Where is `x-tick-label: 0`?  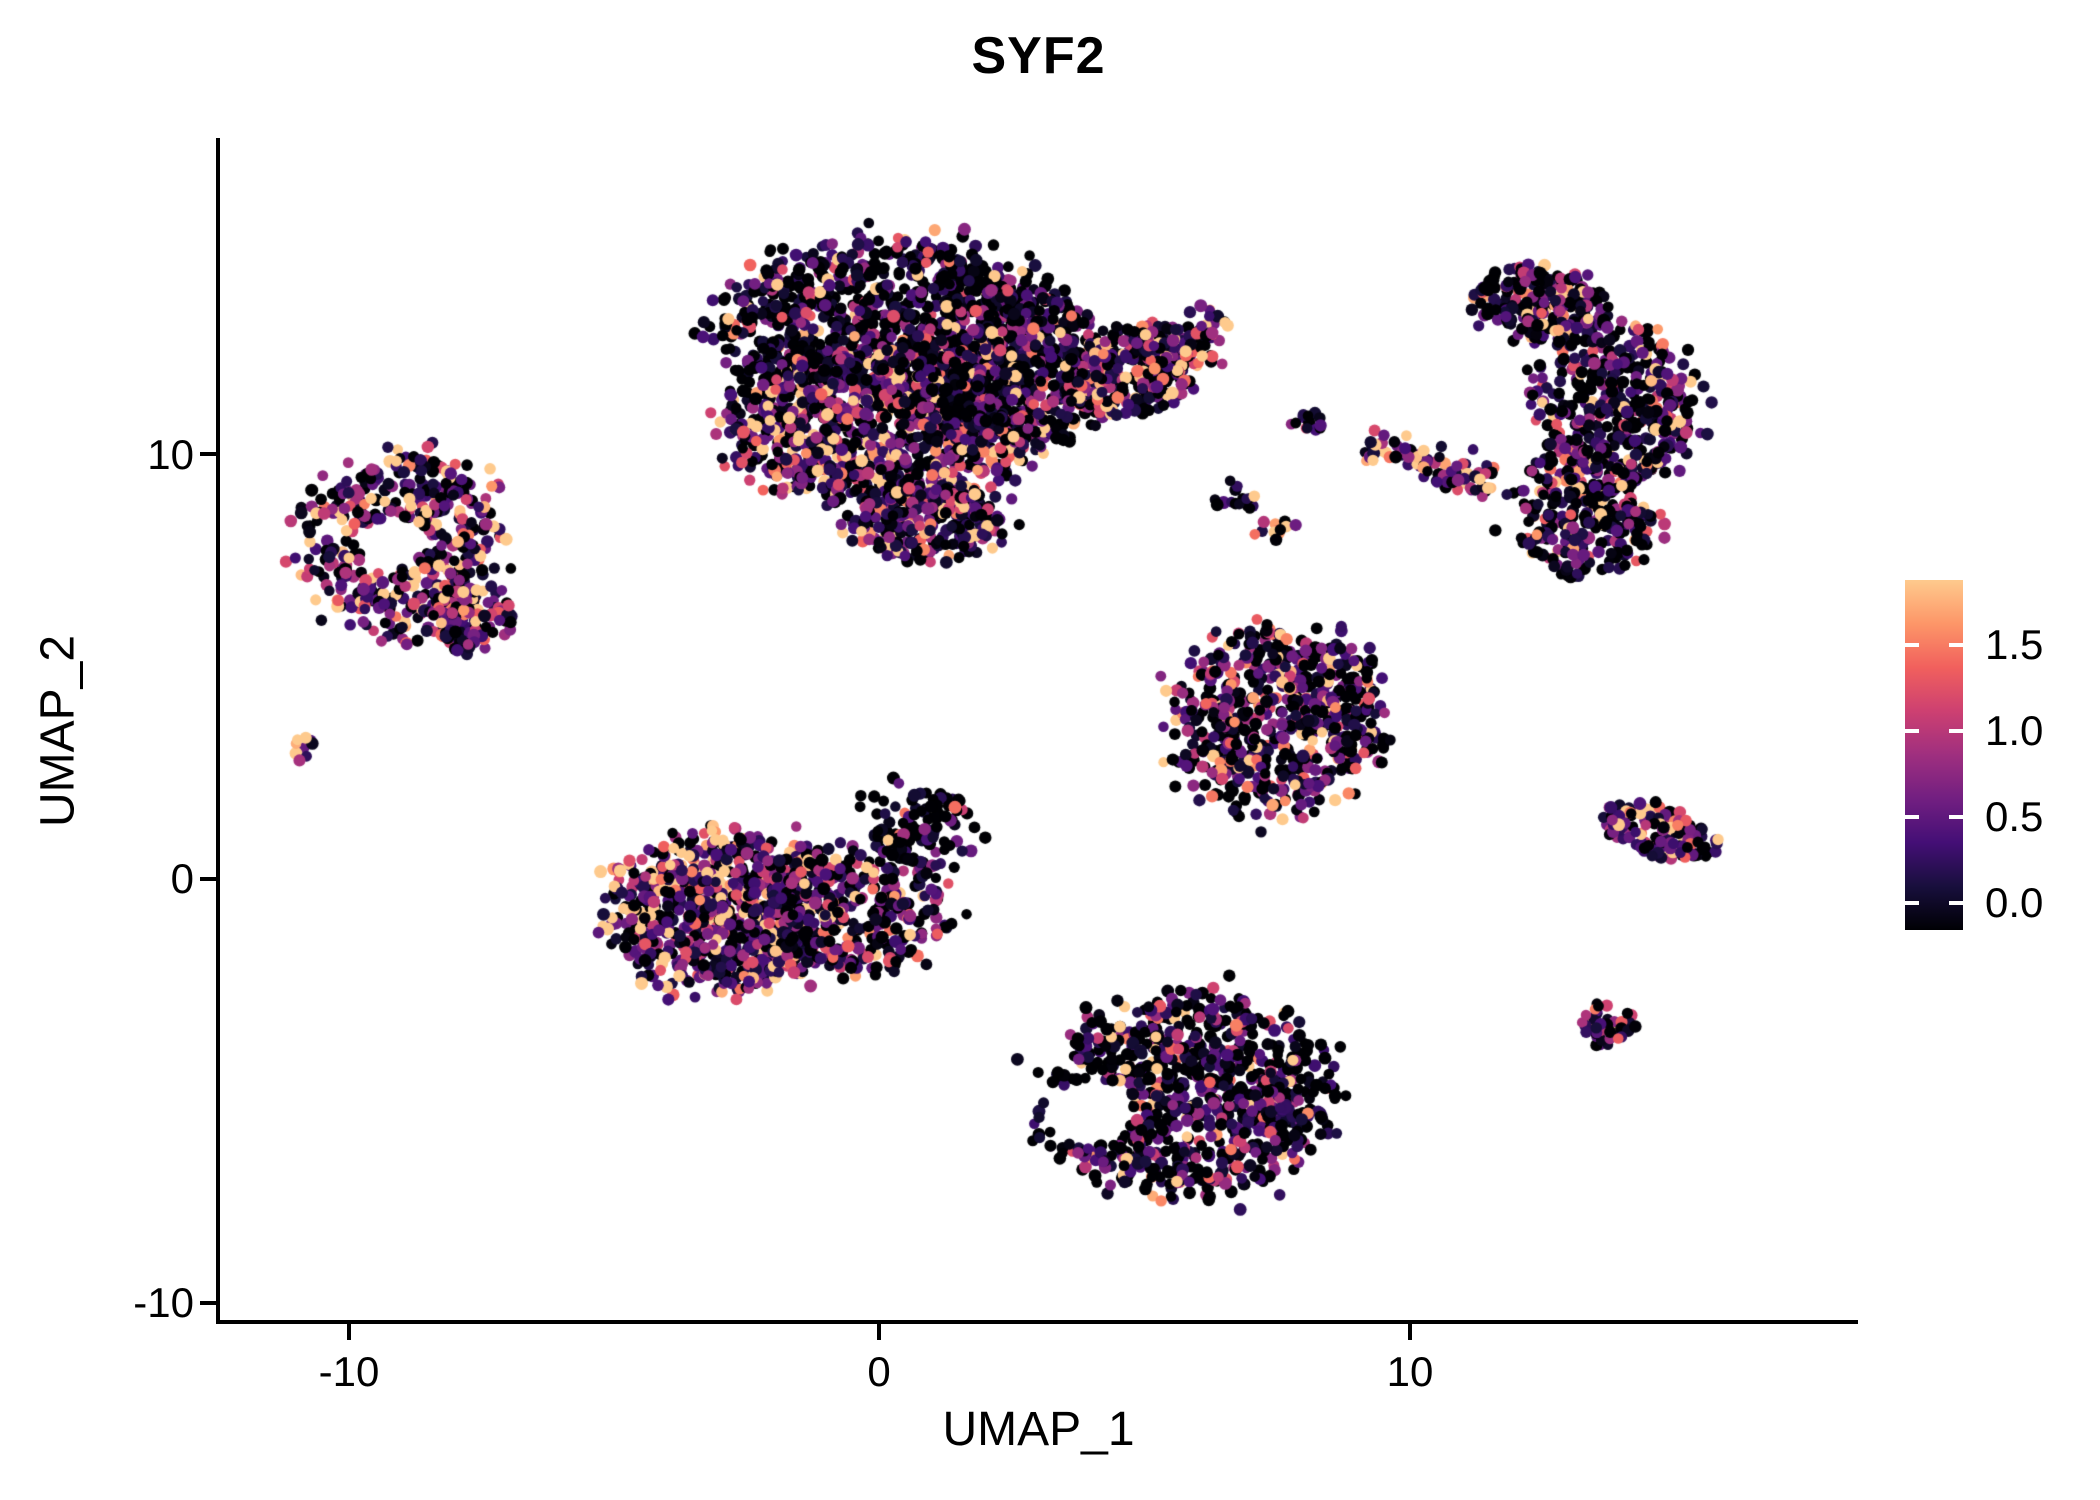 x-tick-label: 0 is located at coordinates (879, 1371).